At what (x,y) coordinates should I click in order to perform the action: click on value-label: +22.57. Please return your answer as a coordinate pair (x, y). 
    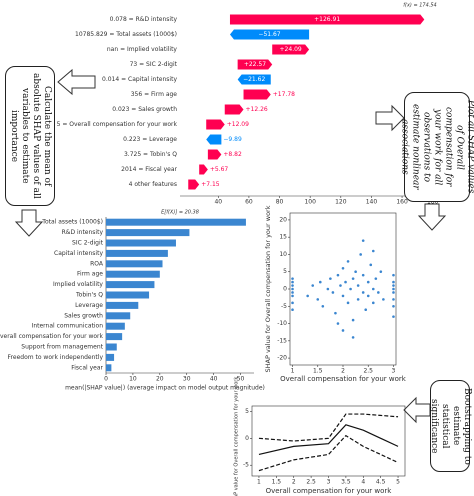
    Looking at the image, I should click on (255, 64).